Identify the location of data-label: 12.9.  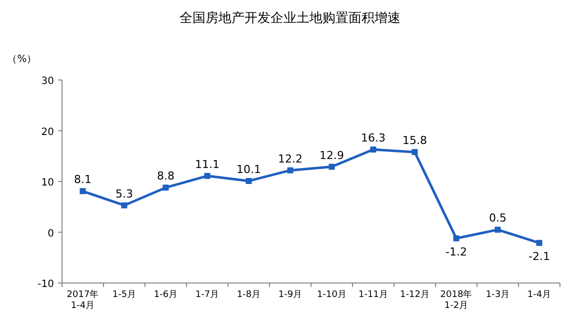
(332, 155).